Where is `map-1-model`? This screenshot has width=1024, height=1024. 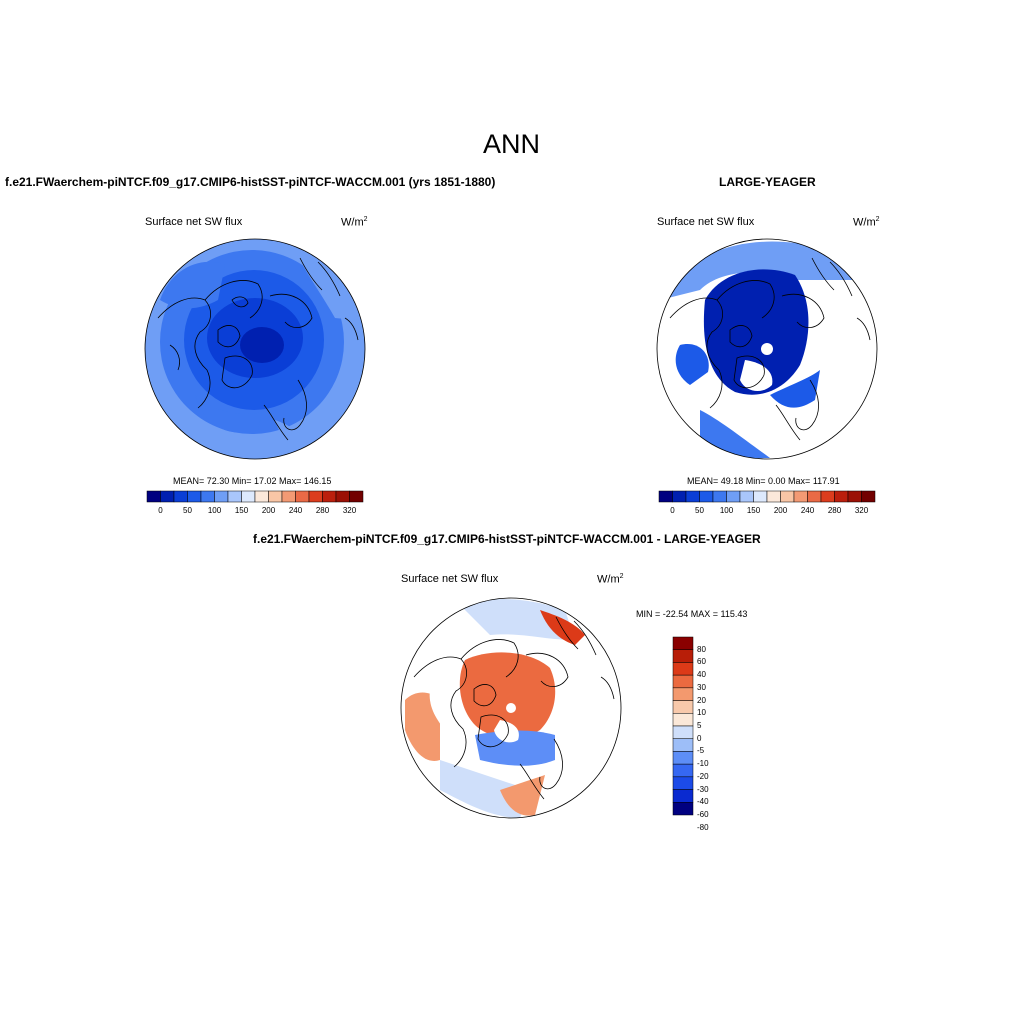
map-1-model is located at coordinates (255, 349).